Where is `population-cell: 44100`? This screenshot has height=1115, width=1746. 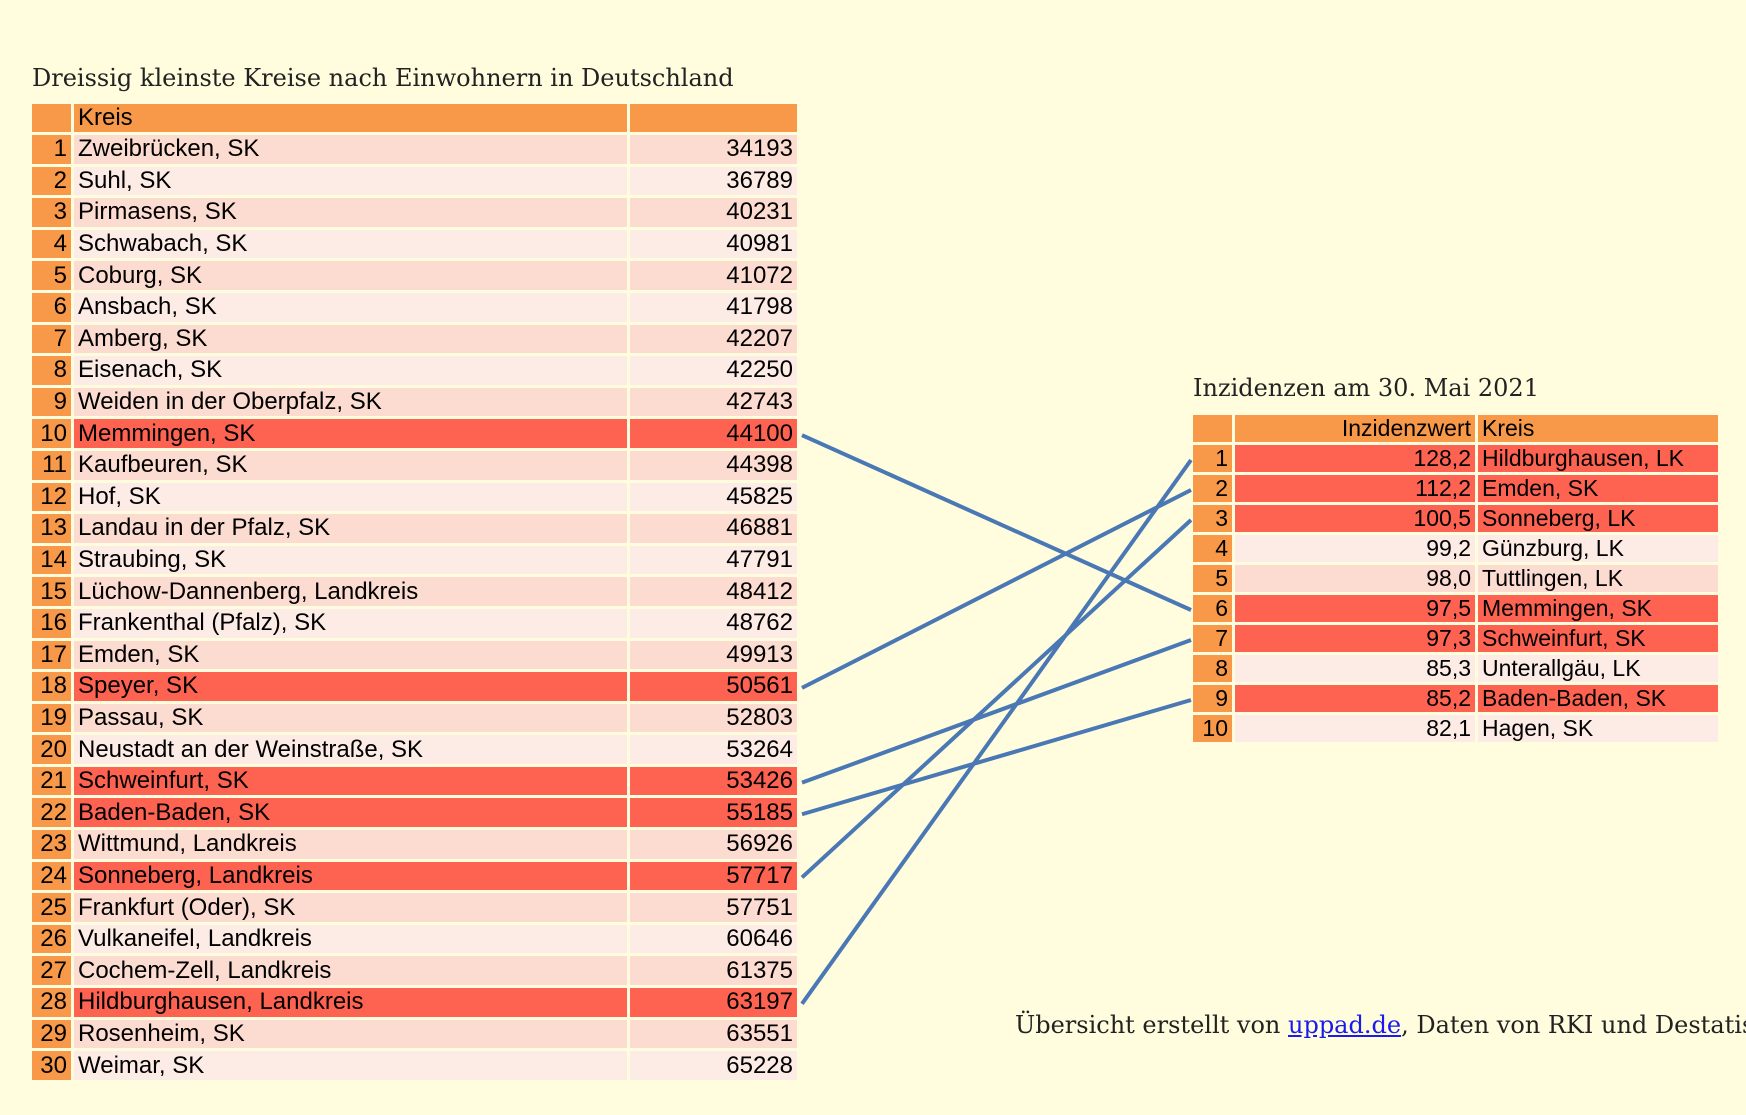
population-cell: 44100 is located at coordinates (715, 435).